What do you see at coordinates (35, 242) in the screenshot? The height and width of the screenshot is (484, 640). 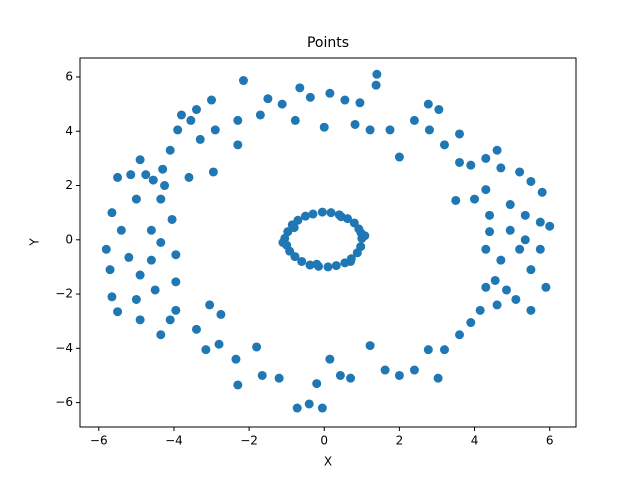 I see `y-axis-label: Y` at bounding box center [35, 242].